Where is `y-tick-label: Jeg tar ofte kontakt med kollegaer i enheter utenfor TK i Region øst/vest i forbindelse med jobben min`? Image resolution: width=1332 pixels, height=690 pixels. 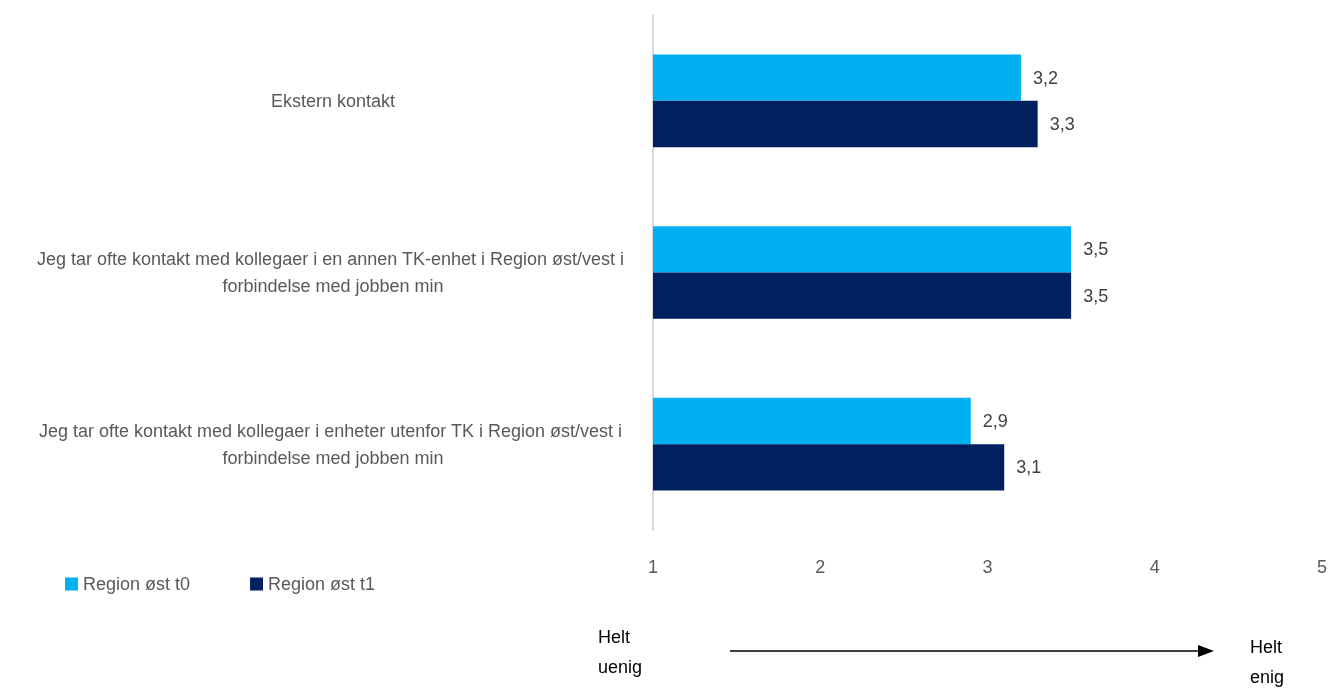
y-tick-label: Jeg tar ofte kontakt med kollegaer i enheter utenfor TK i Region øst/vest i forbindelse med jobben min is located at coordinates (333, 444).